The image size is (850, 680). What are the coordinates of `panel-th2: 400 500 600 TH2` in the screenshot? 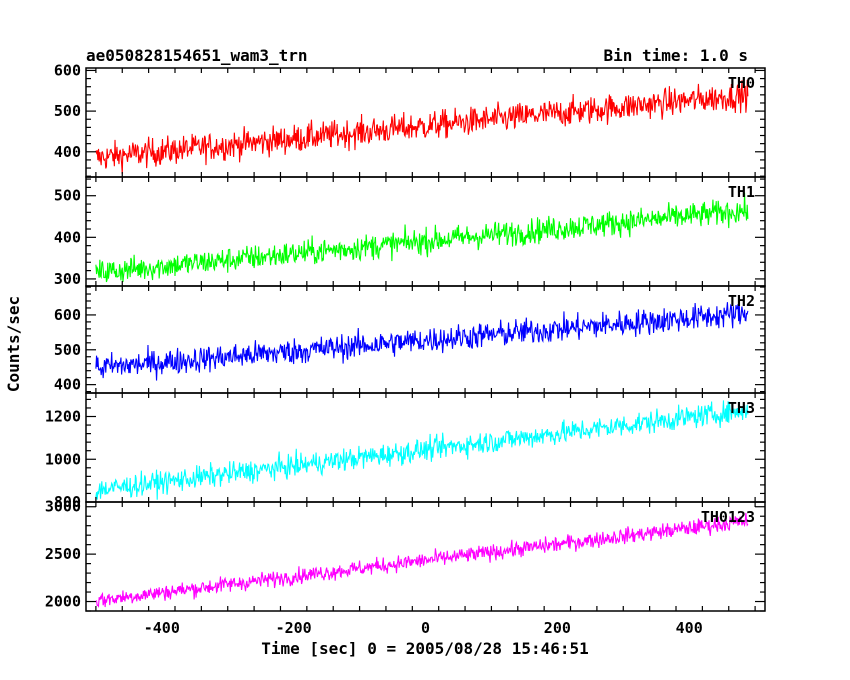 It's located at (410, 339).